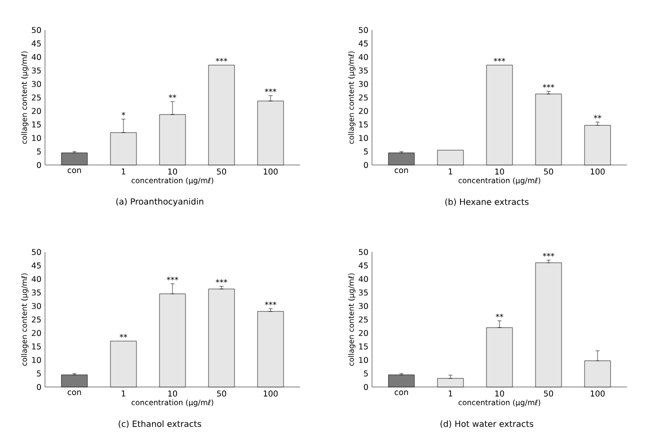 The width and height of the screenshot is (654, 443). Describe the element at coordinates (160, 424) in the screenshot. I see `text: (c) Ethanol extracts` at that location.